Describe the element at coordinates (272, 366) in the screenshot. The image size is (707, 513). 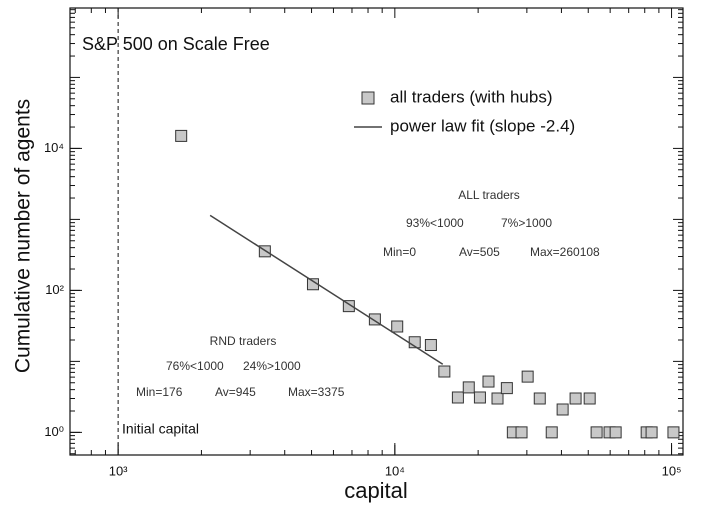
I see `annotation: 24%>1000` at that location.